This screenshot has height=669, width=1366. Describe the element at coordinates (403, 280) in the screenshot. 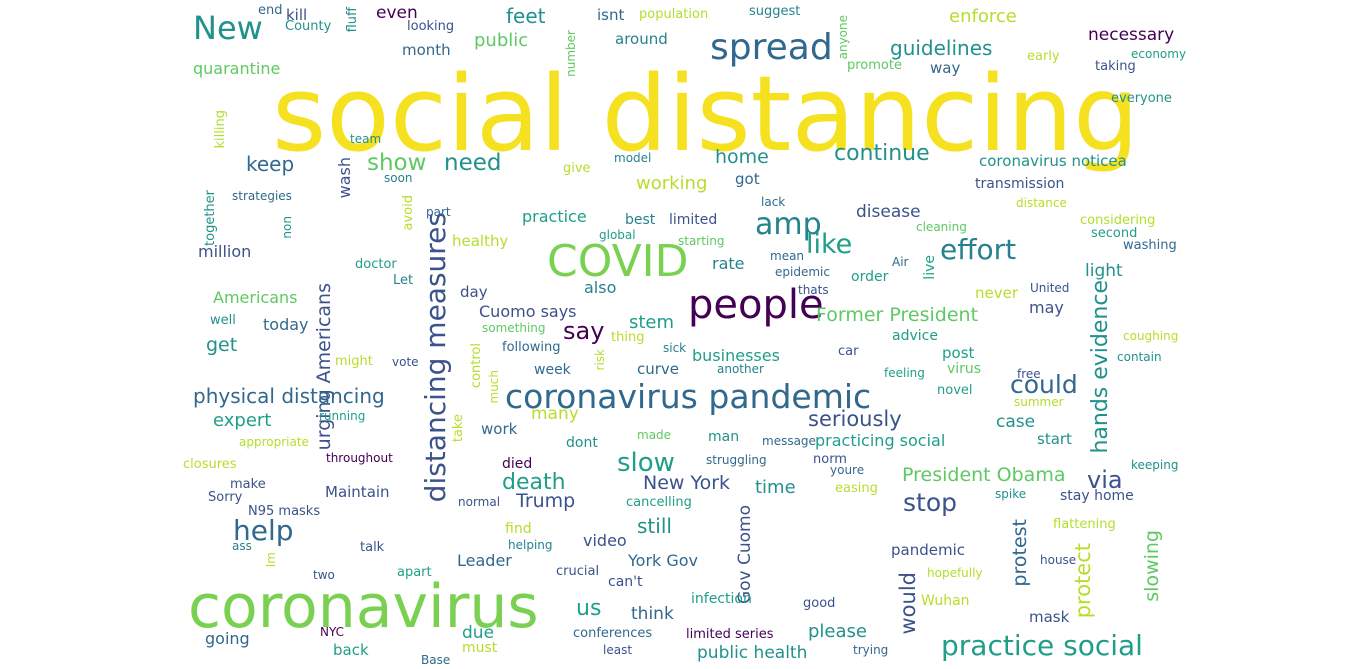

I see `cloud-word: Let` at that location.